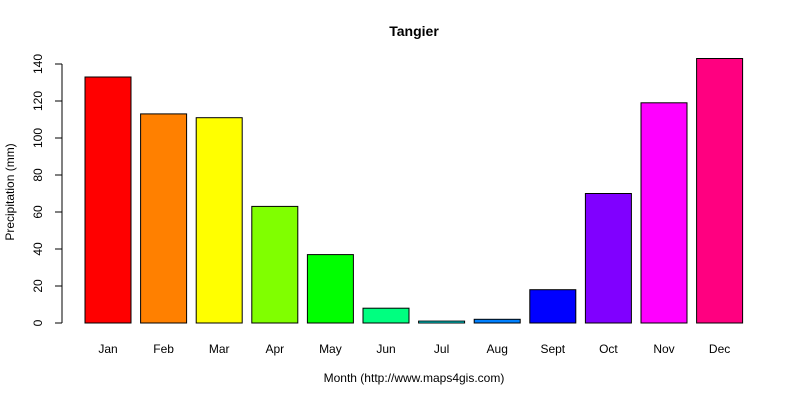 Image resolution: width=800 pixels, height=400 pixels. What do you see at coordinates (275, 264) in the screenshot?
I see `bar-apr` at bounding box center [275, 264].